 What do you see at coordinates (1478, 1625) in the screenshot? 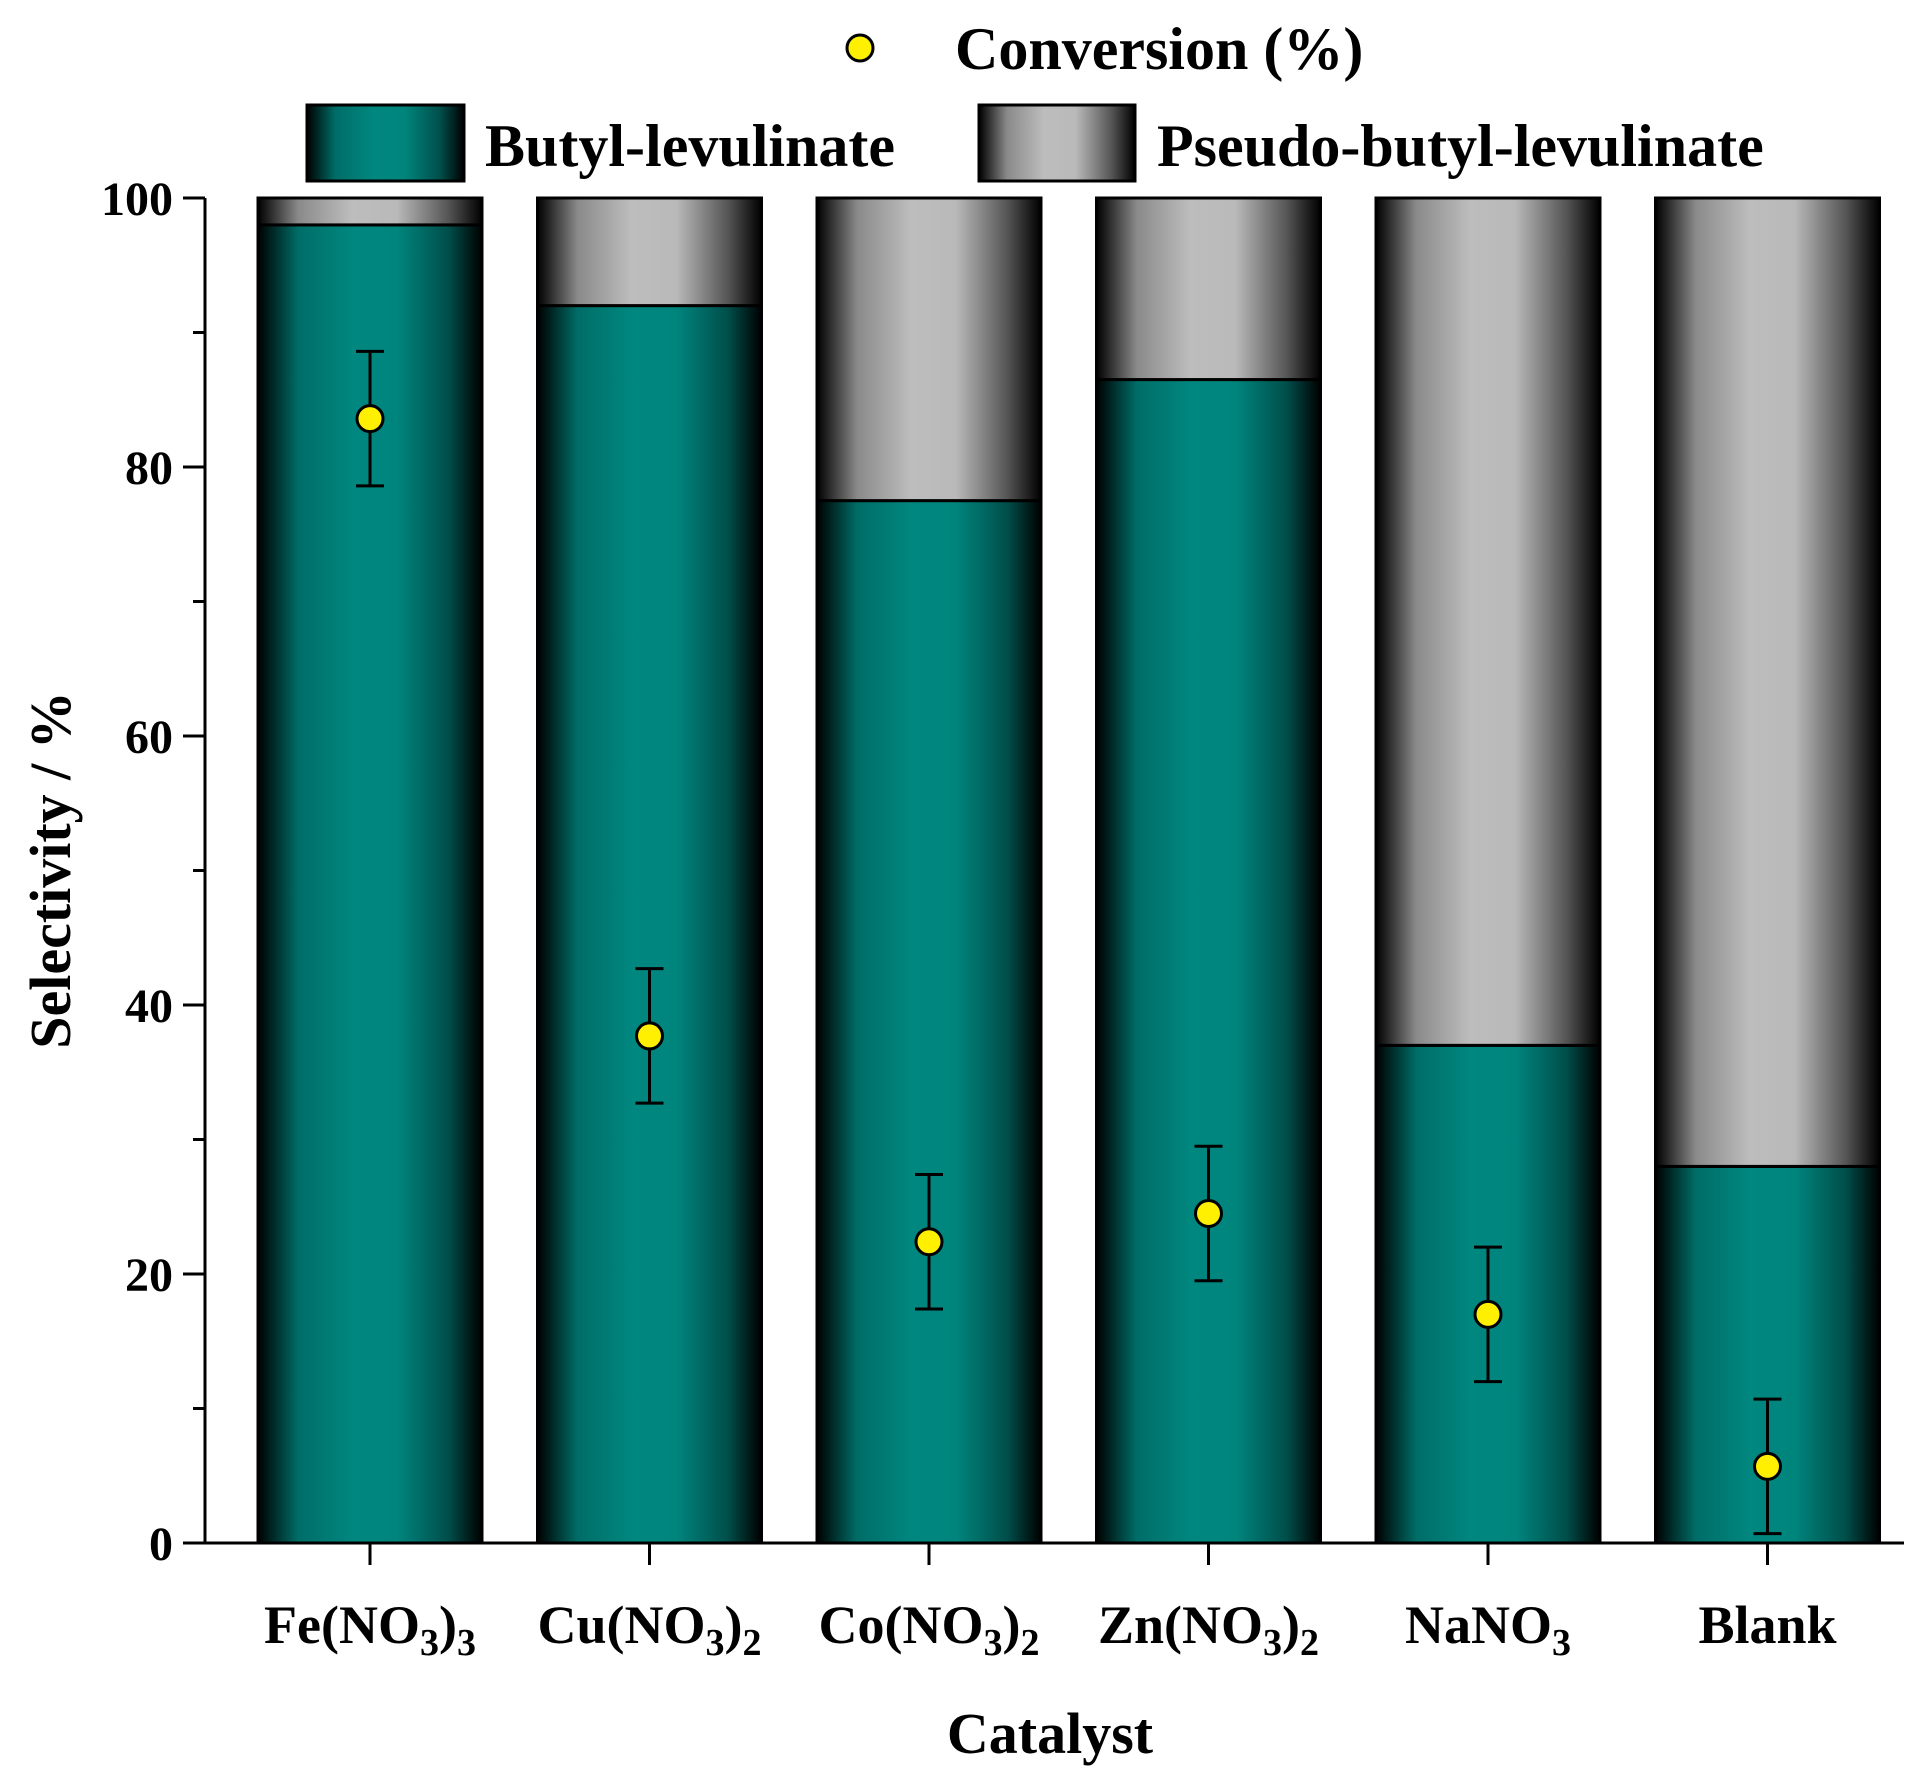
I see `x-tick-label-part: NaNO` at bounding box center [1478, 1625].